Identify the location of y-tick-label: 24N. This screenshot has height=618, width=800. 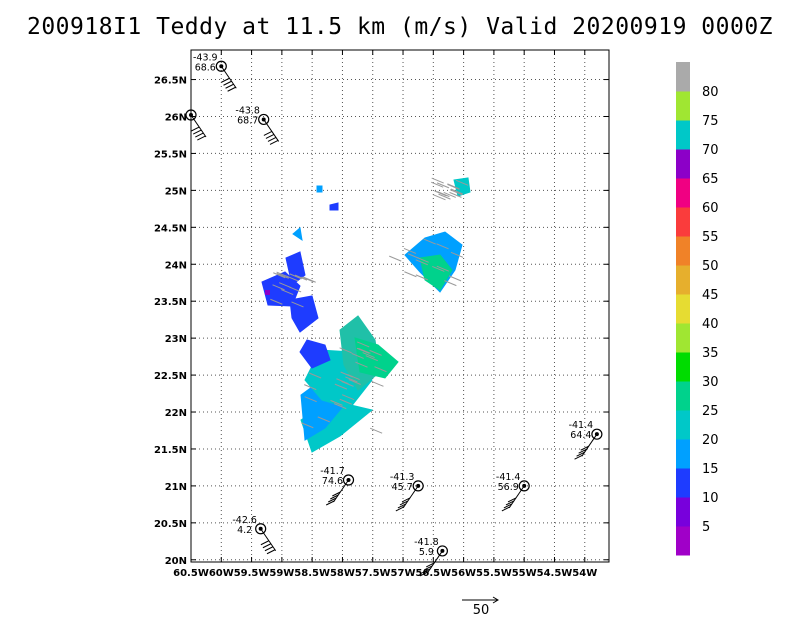
(176, 265).